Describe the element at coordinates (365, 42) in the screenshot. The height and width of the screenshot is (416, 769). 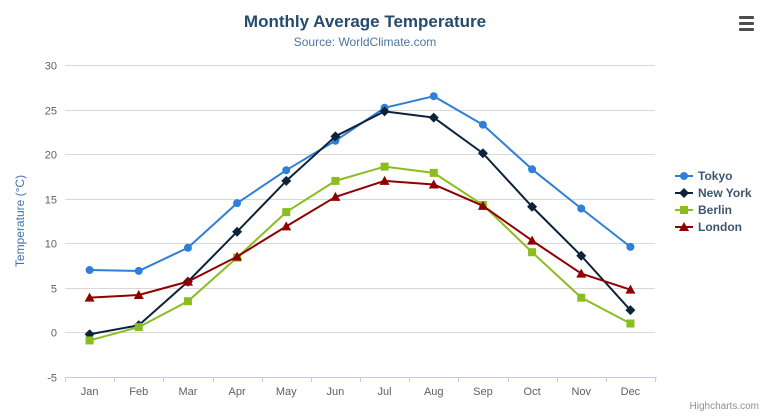
I see `chart-subtitle: Source: WorldClimate.com` at that location.